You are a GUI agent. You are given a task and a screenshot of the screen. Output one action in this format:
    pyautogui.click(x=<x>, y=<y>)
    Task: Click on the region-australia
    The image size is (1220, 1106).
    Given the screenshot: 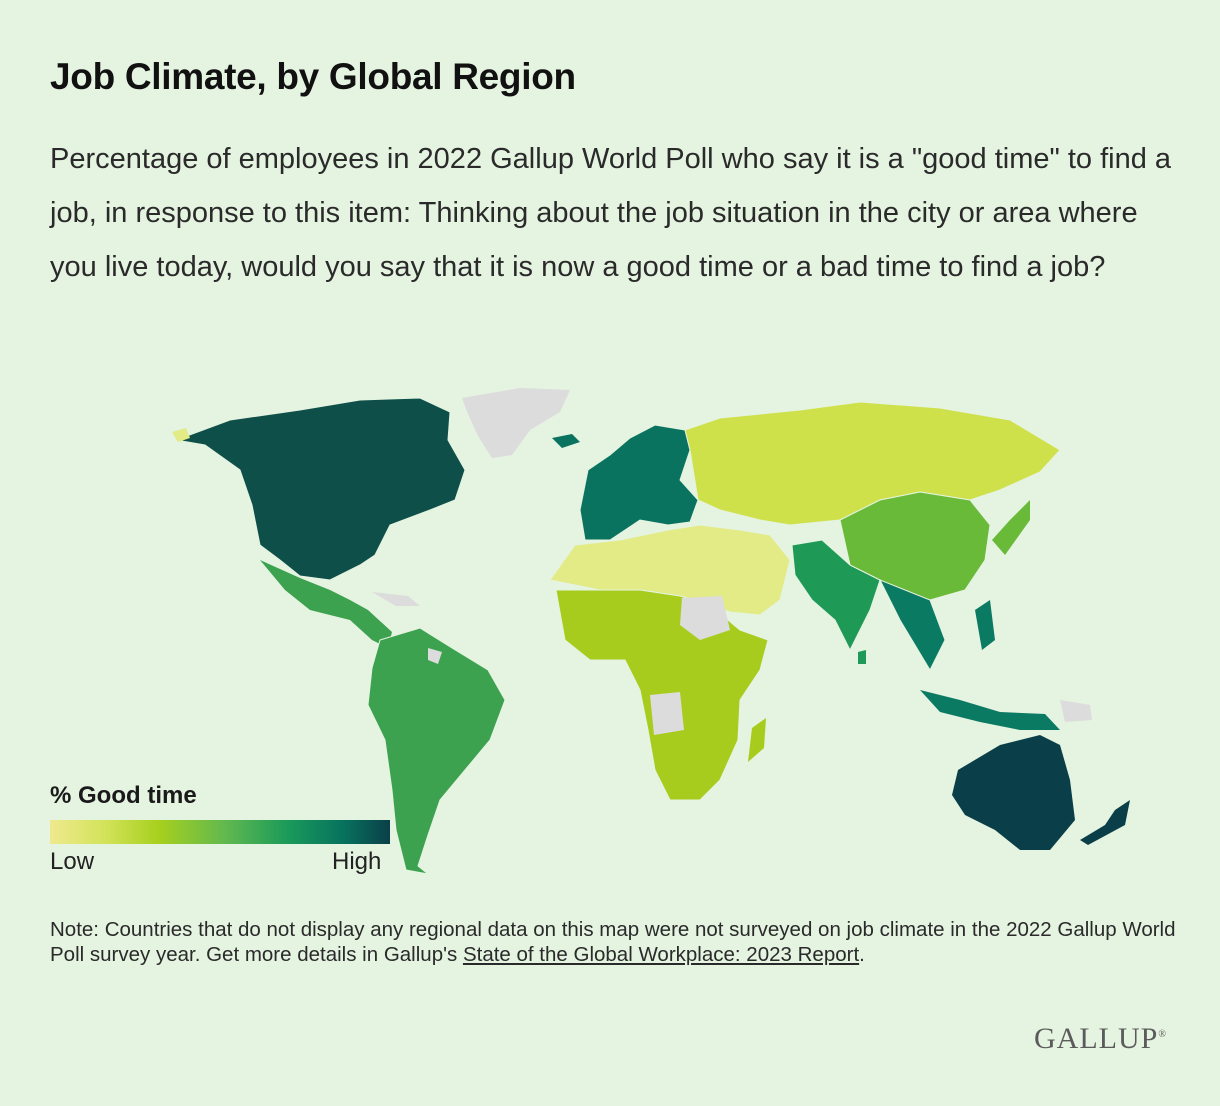 What is the action you would take?
    pyautogui.click(x=1013, y=792)
    